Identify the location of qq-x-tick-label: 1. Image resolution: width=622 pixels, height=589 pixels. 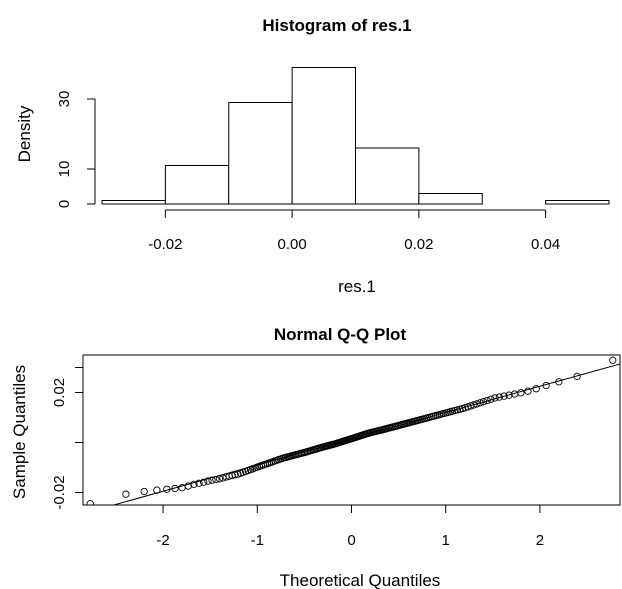
(446, 540).